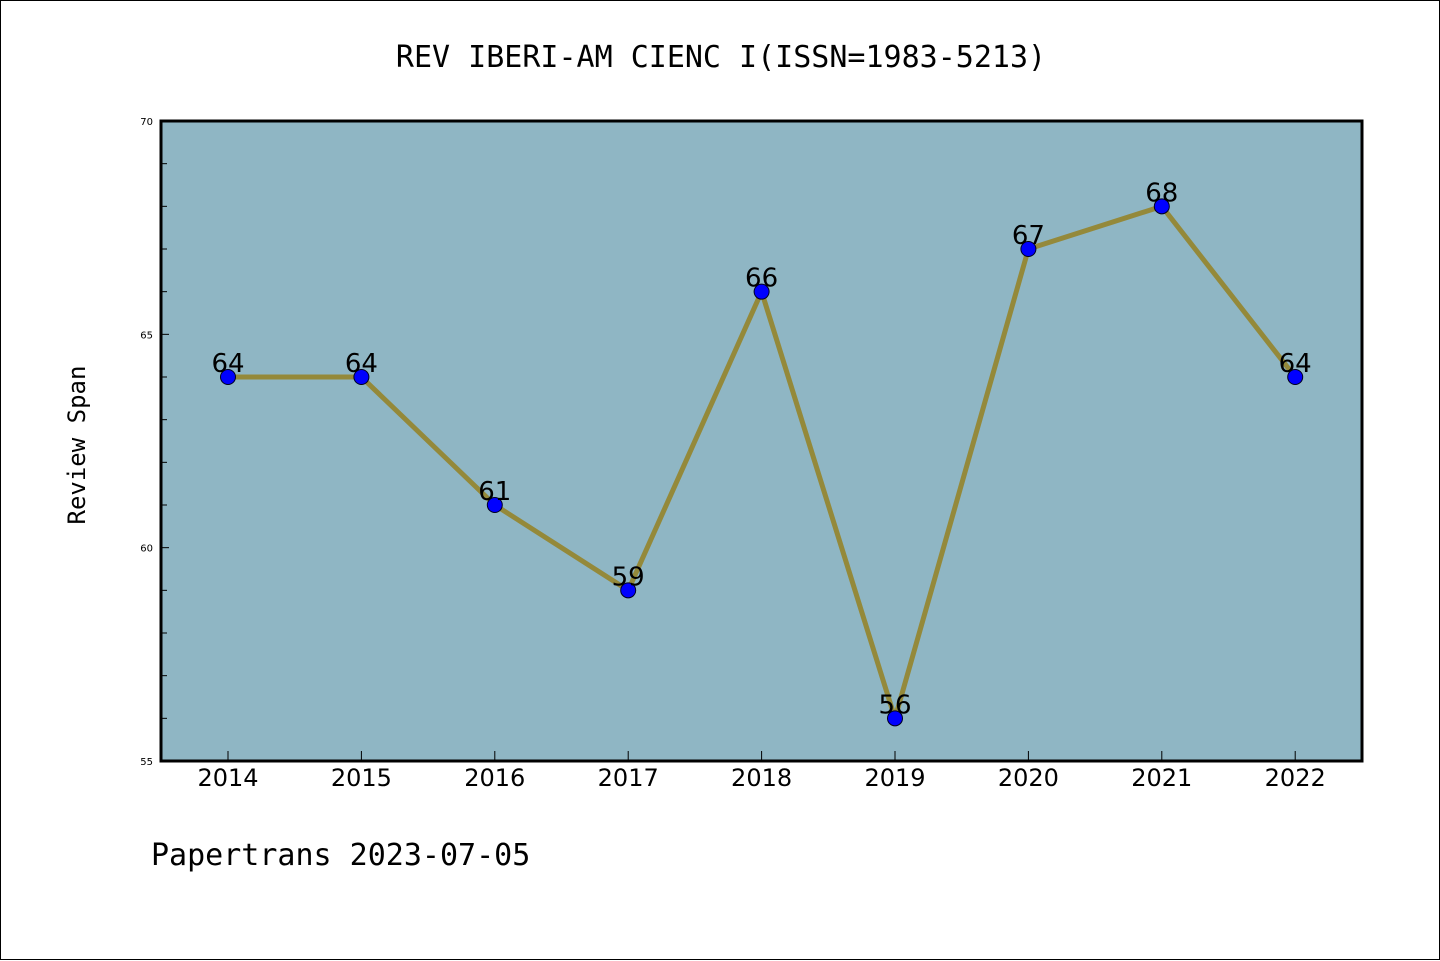 Image resolution: width=1440 pixels, height=961 pixels. What do you see at coordinates (761, 778) in the screenshot?
I see `x-tick-label: 2018` at bounding box center [761, 778].